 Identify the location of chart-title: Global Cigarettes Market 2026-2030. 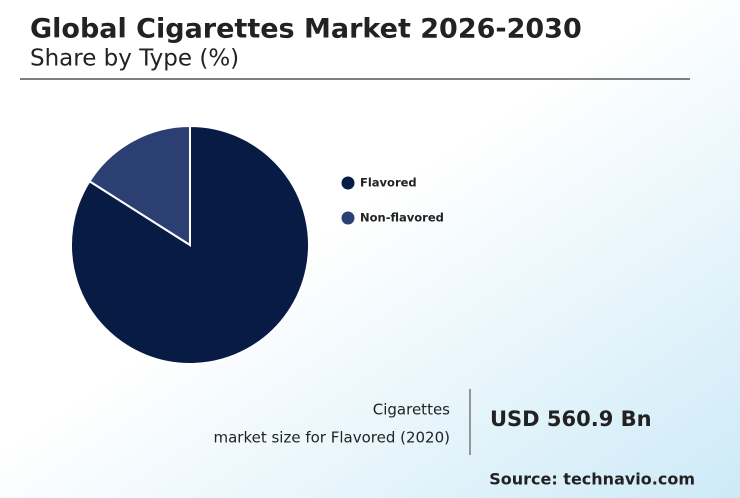
(306, 29).